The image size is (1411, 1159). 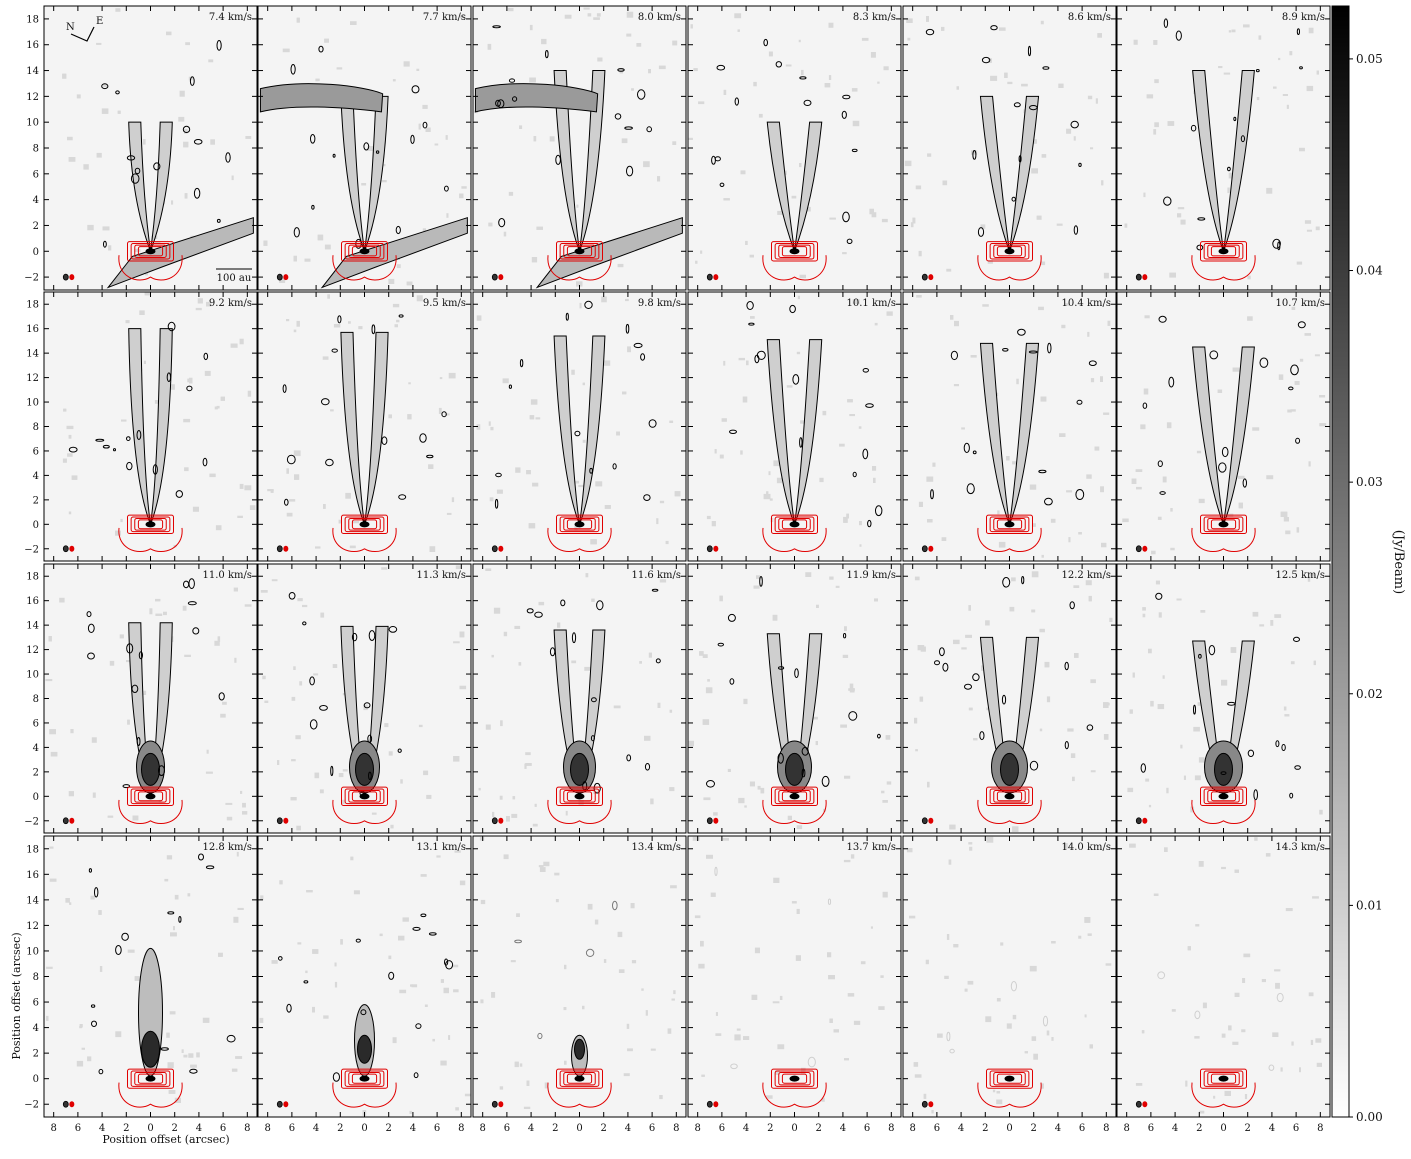 What do you see at coordinates (1009, 769) in the screenshot?
I see `emission-peak` at bounding box center [1009, 769].